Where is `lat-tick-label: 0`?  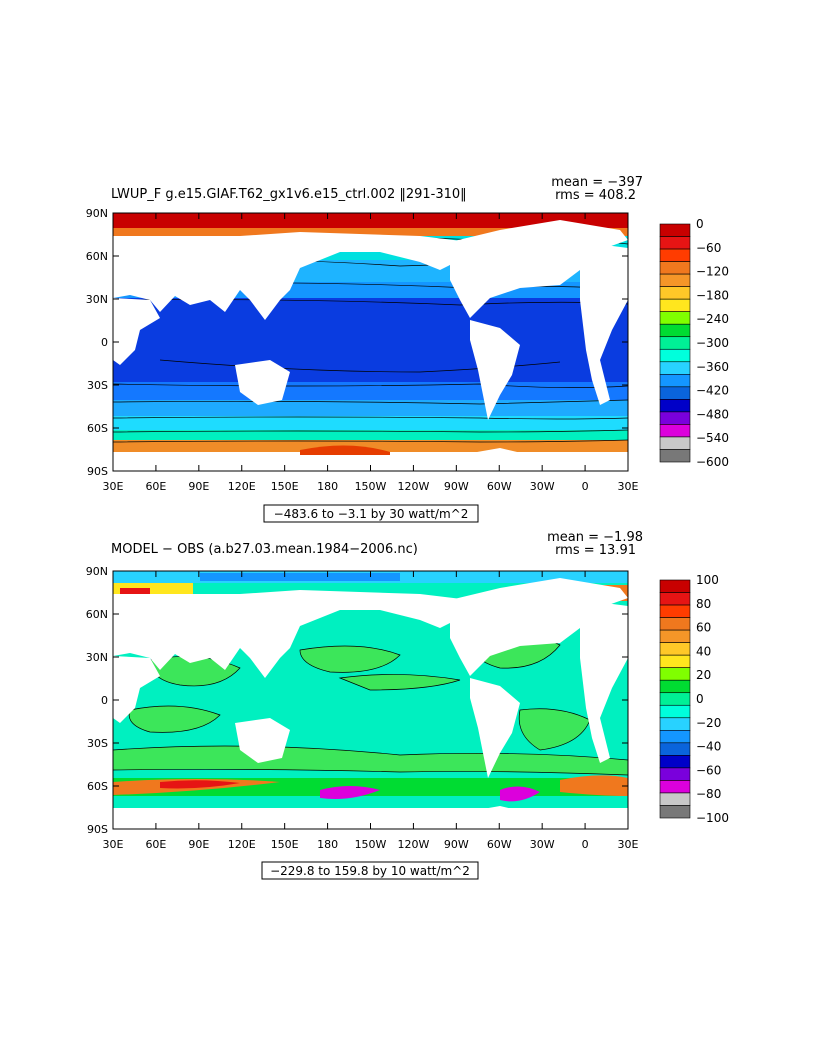 lat-tick-label: 0 is located at coordinates (104, 700).